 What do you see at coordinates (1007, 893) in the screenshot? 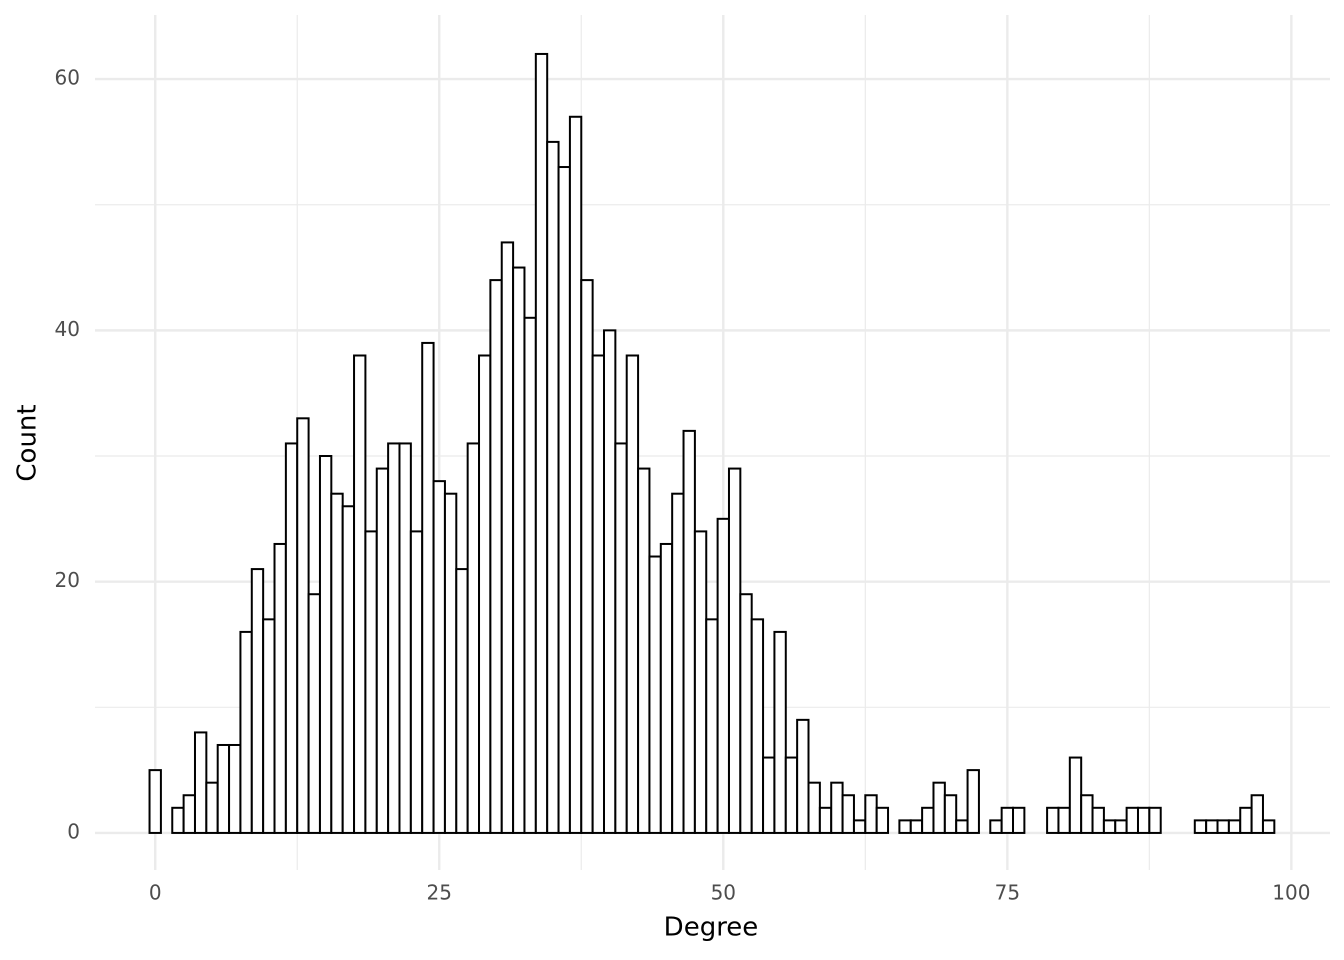
I see `x-tick-label: 75` at bounding box center [1007, 893].